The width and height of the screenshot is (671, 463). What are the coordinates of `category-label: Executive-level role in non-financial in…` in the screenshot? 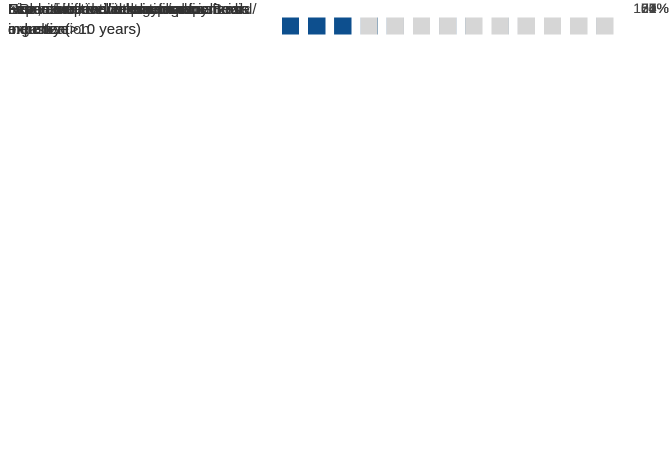 It's located at (126, 19).